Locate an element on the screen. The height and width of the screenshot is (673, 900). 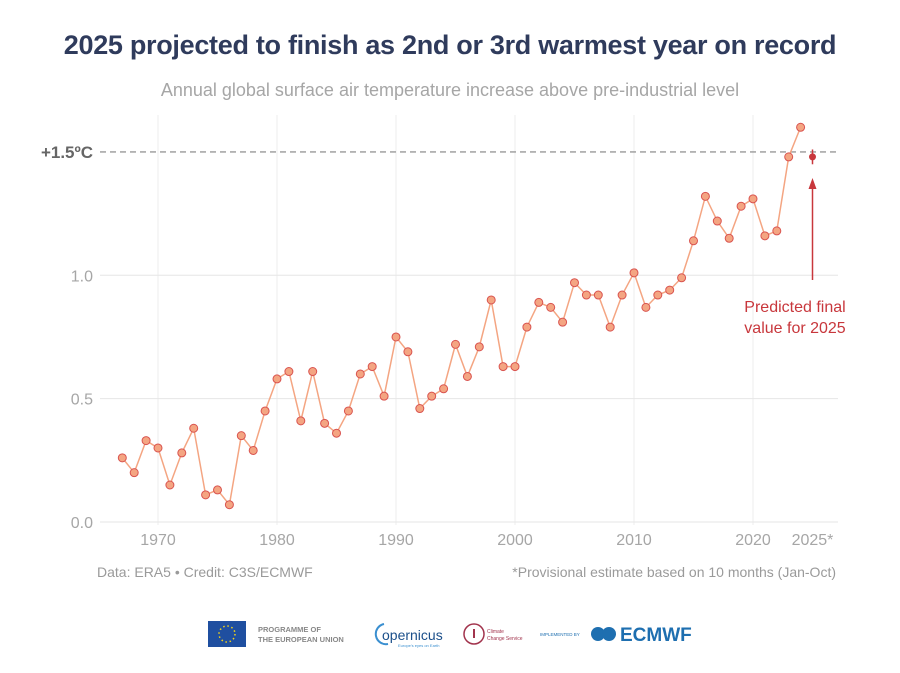
x-tick-label: 2025* is located at coordinates (813, 540).